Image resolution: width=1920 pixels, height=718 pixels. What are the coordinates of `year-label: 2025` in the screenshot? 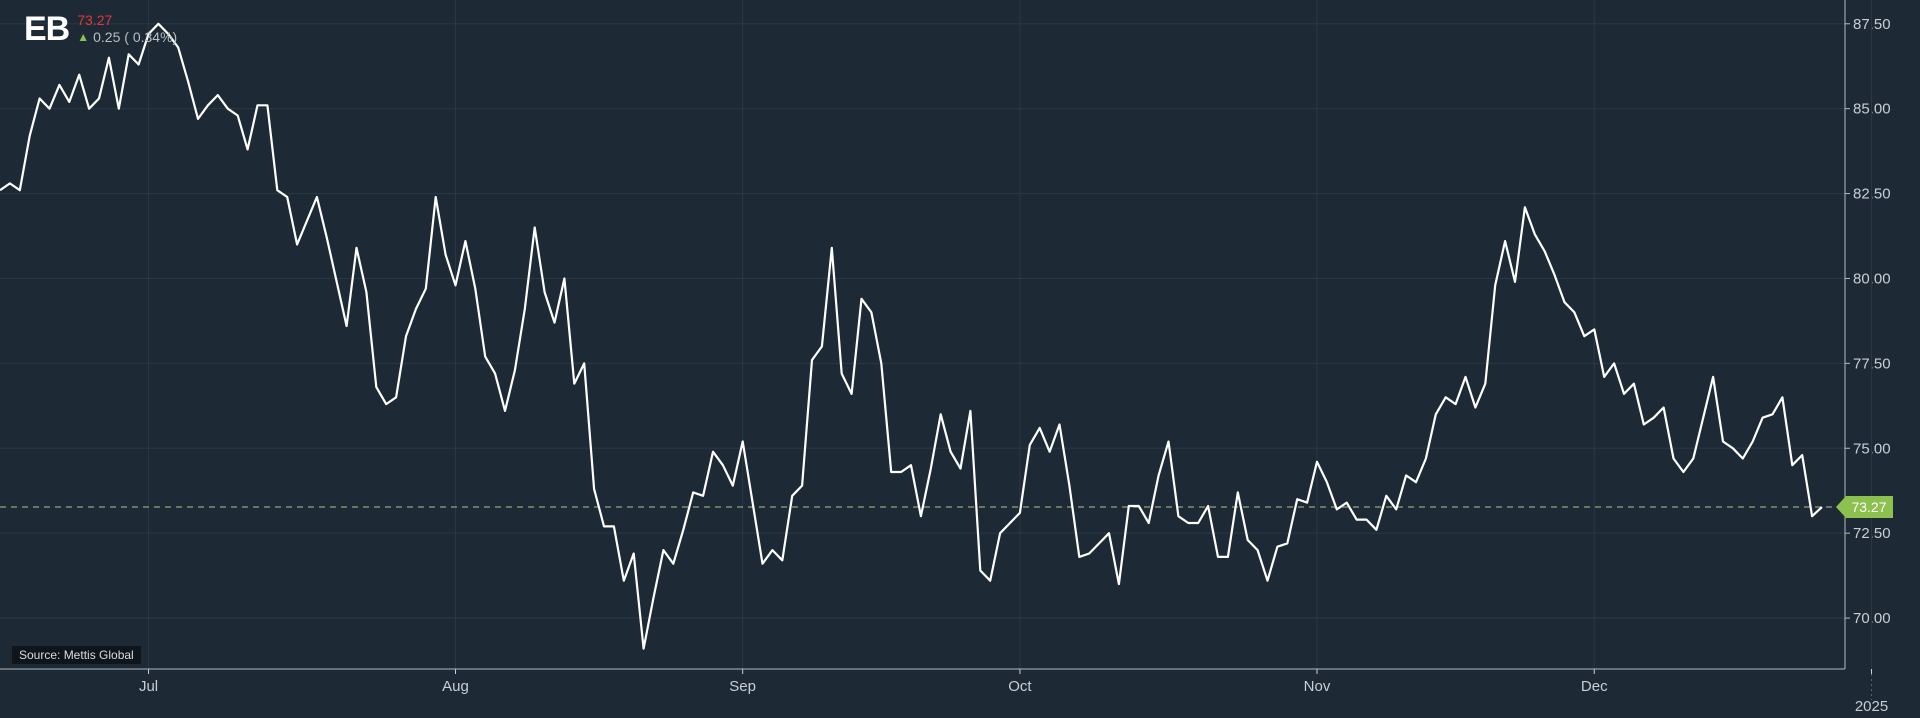 It's located at (1871, 706).